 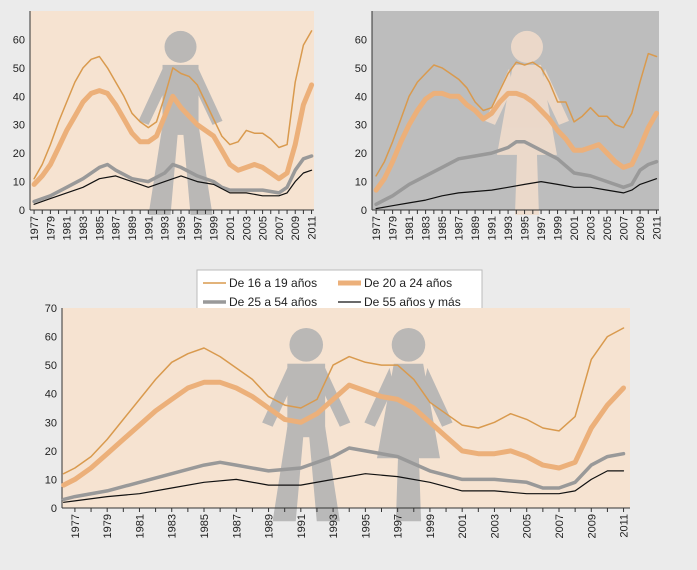 I want to click on legend-label-25-54: De 25 a 54 años, so click(x=273, y=302).